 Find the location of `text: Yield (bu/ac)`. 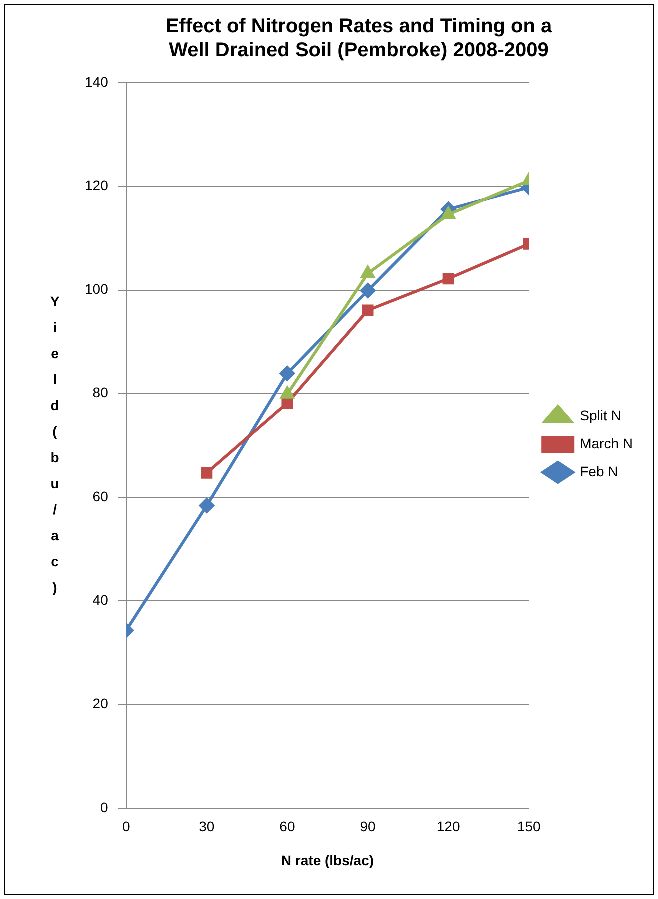

text: Yield (bu/ac) is located at coordinates (55, 445).